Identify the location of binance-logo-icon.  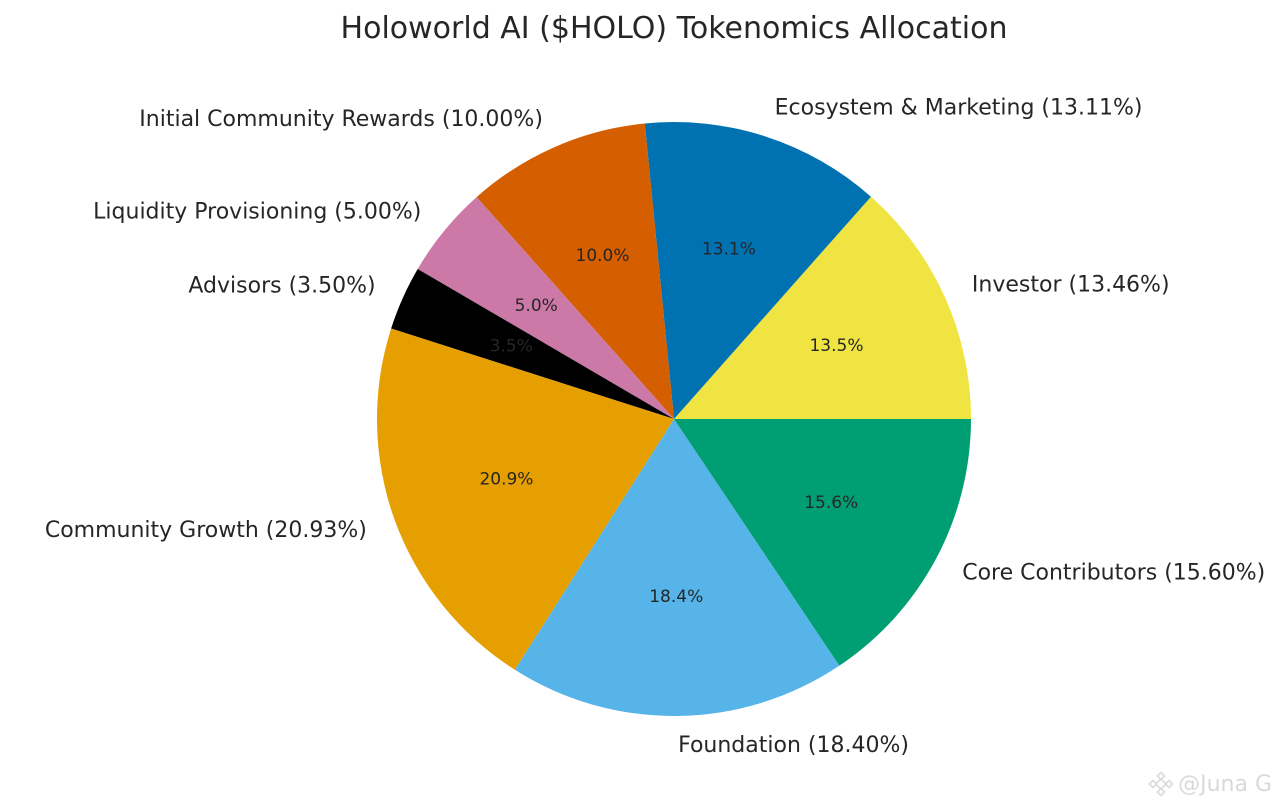
(1161, 784).